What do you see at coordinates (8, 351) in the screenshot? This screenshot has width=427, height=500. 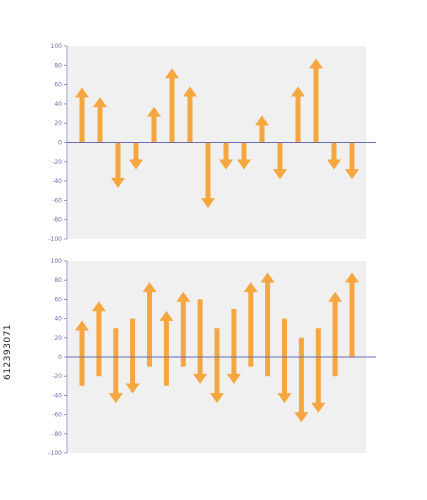 I see `stock-id-text: 612393071` at bounding box center [8, 351].